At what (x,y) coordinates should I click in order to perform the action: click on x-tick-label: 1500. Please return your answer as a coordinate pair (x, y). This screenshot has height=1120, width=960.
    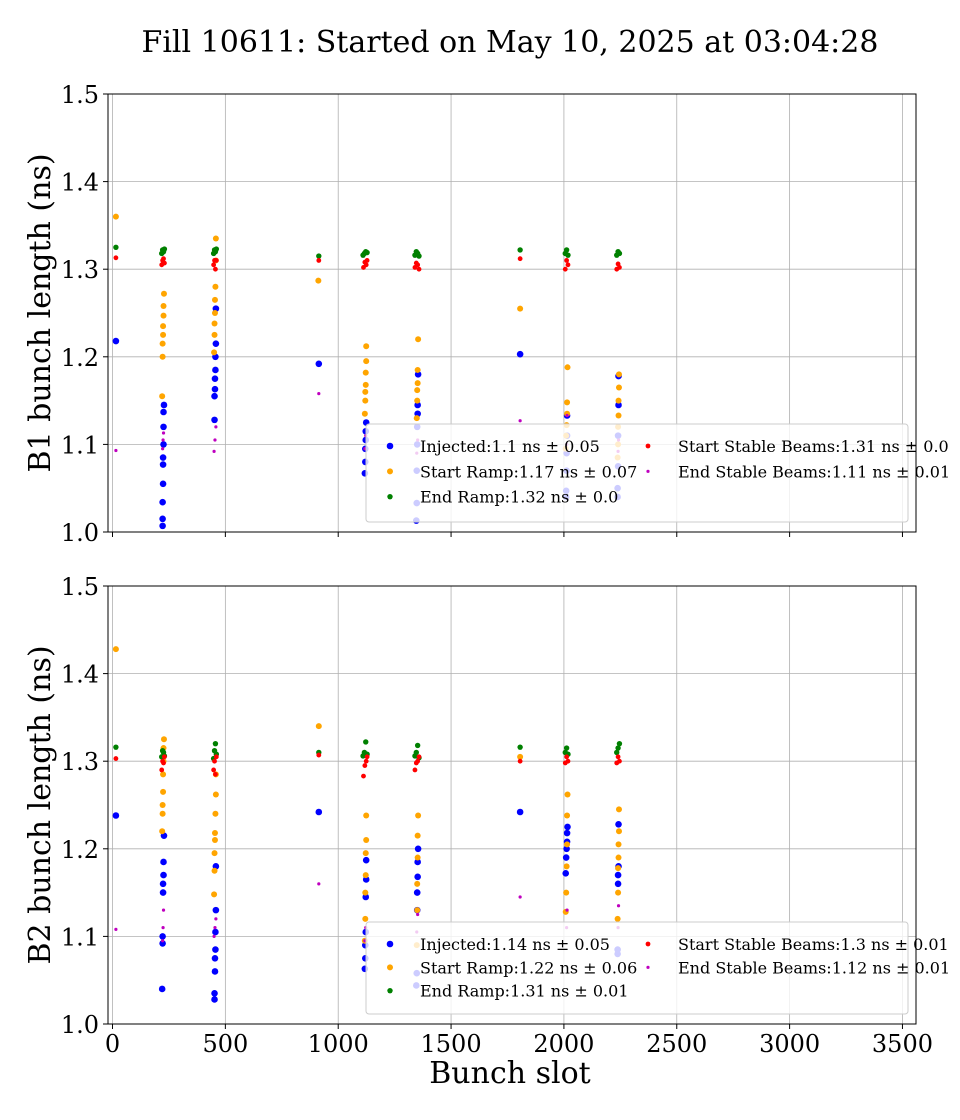
    Looking at the image, I should click on (451, 1044).